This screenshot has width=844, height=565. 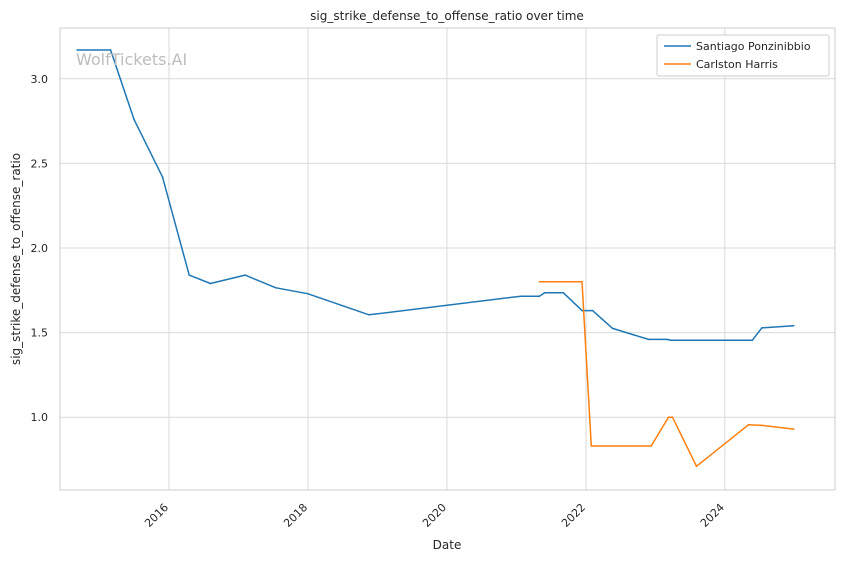 I want to click on x-tick-label: 2016, so click(x=156, y=515).